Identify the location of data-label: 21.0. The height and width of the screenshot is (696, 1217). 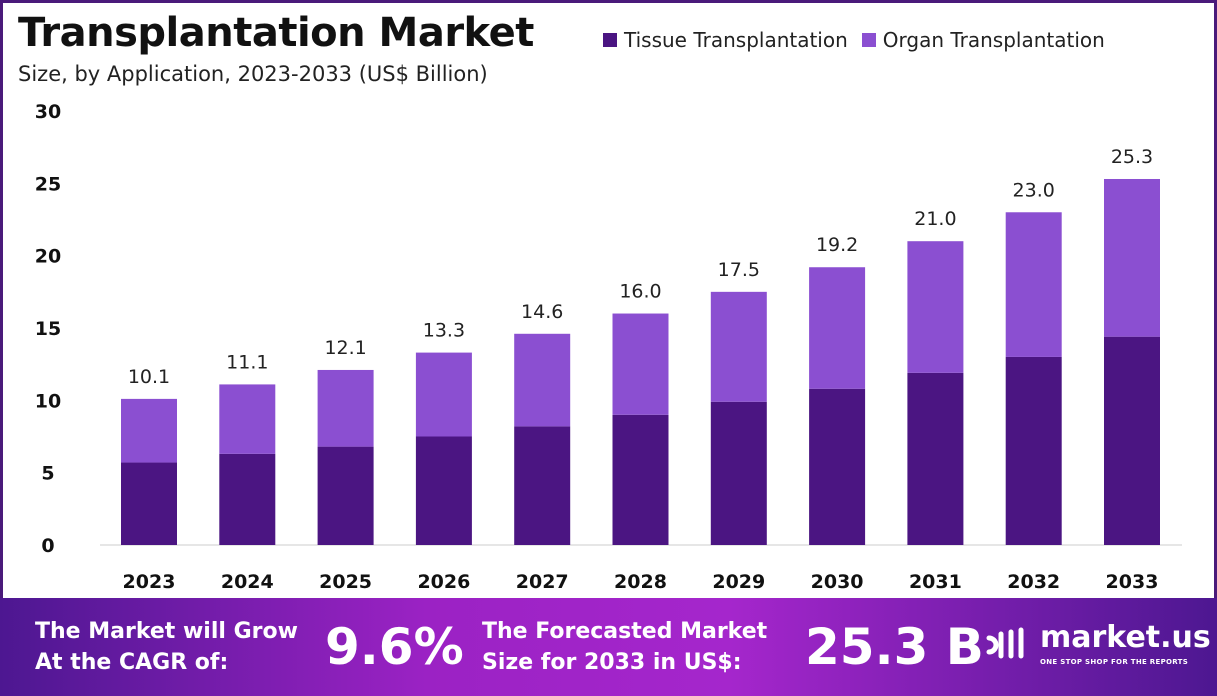
(935, 219).